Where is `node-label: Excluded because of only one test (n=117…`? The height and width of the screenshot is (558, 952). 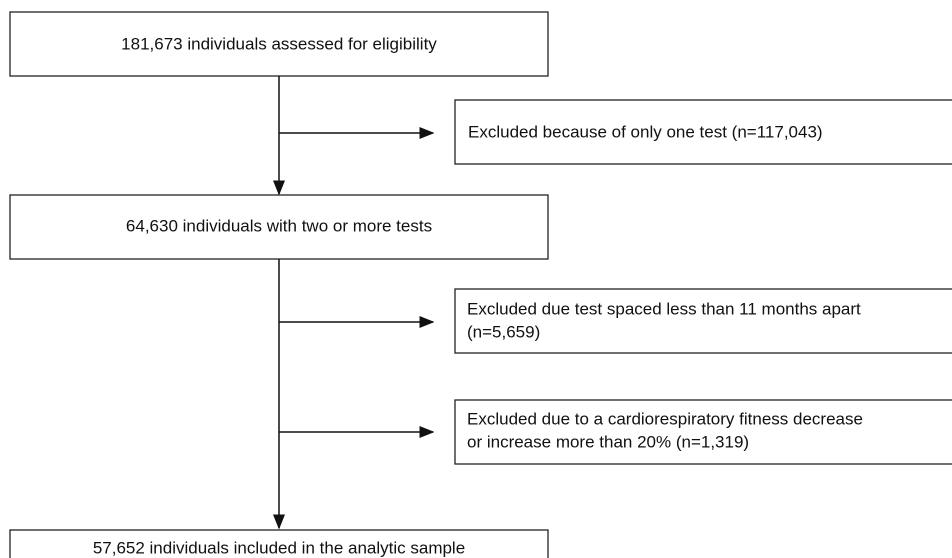
node-label: Excluded because of only one test (n=117… is located at coordinates (645, 131).